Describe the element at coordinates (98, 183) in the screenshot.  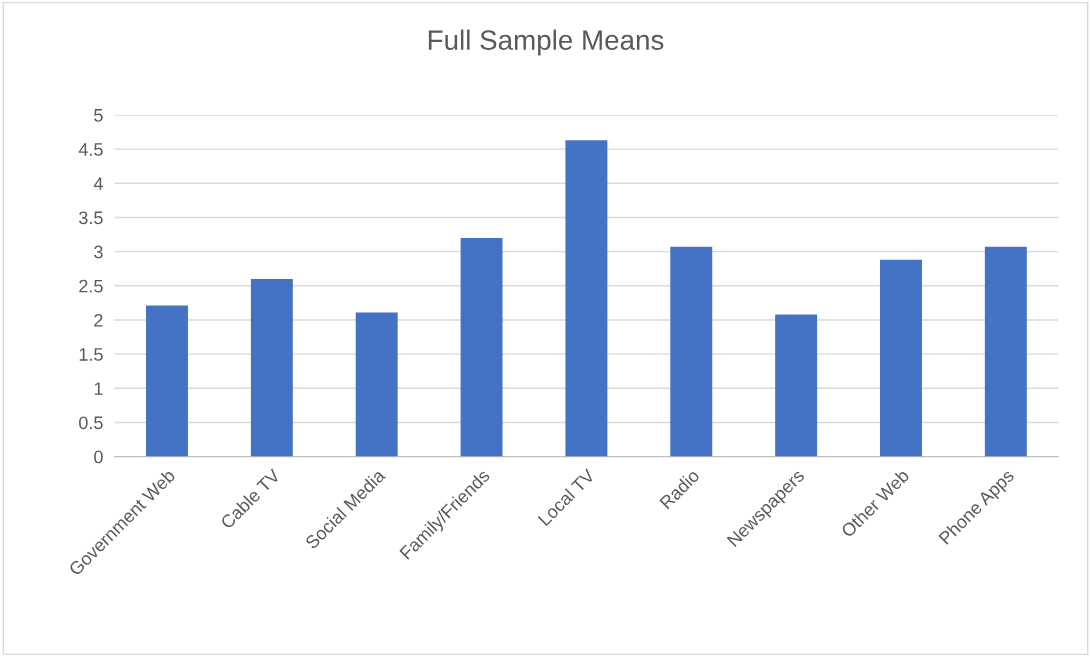
I see `y-tick-label: 4` at that location.